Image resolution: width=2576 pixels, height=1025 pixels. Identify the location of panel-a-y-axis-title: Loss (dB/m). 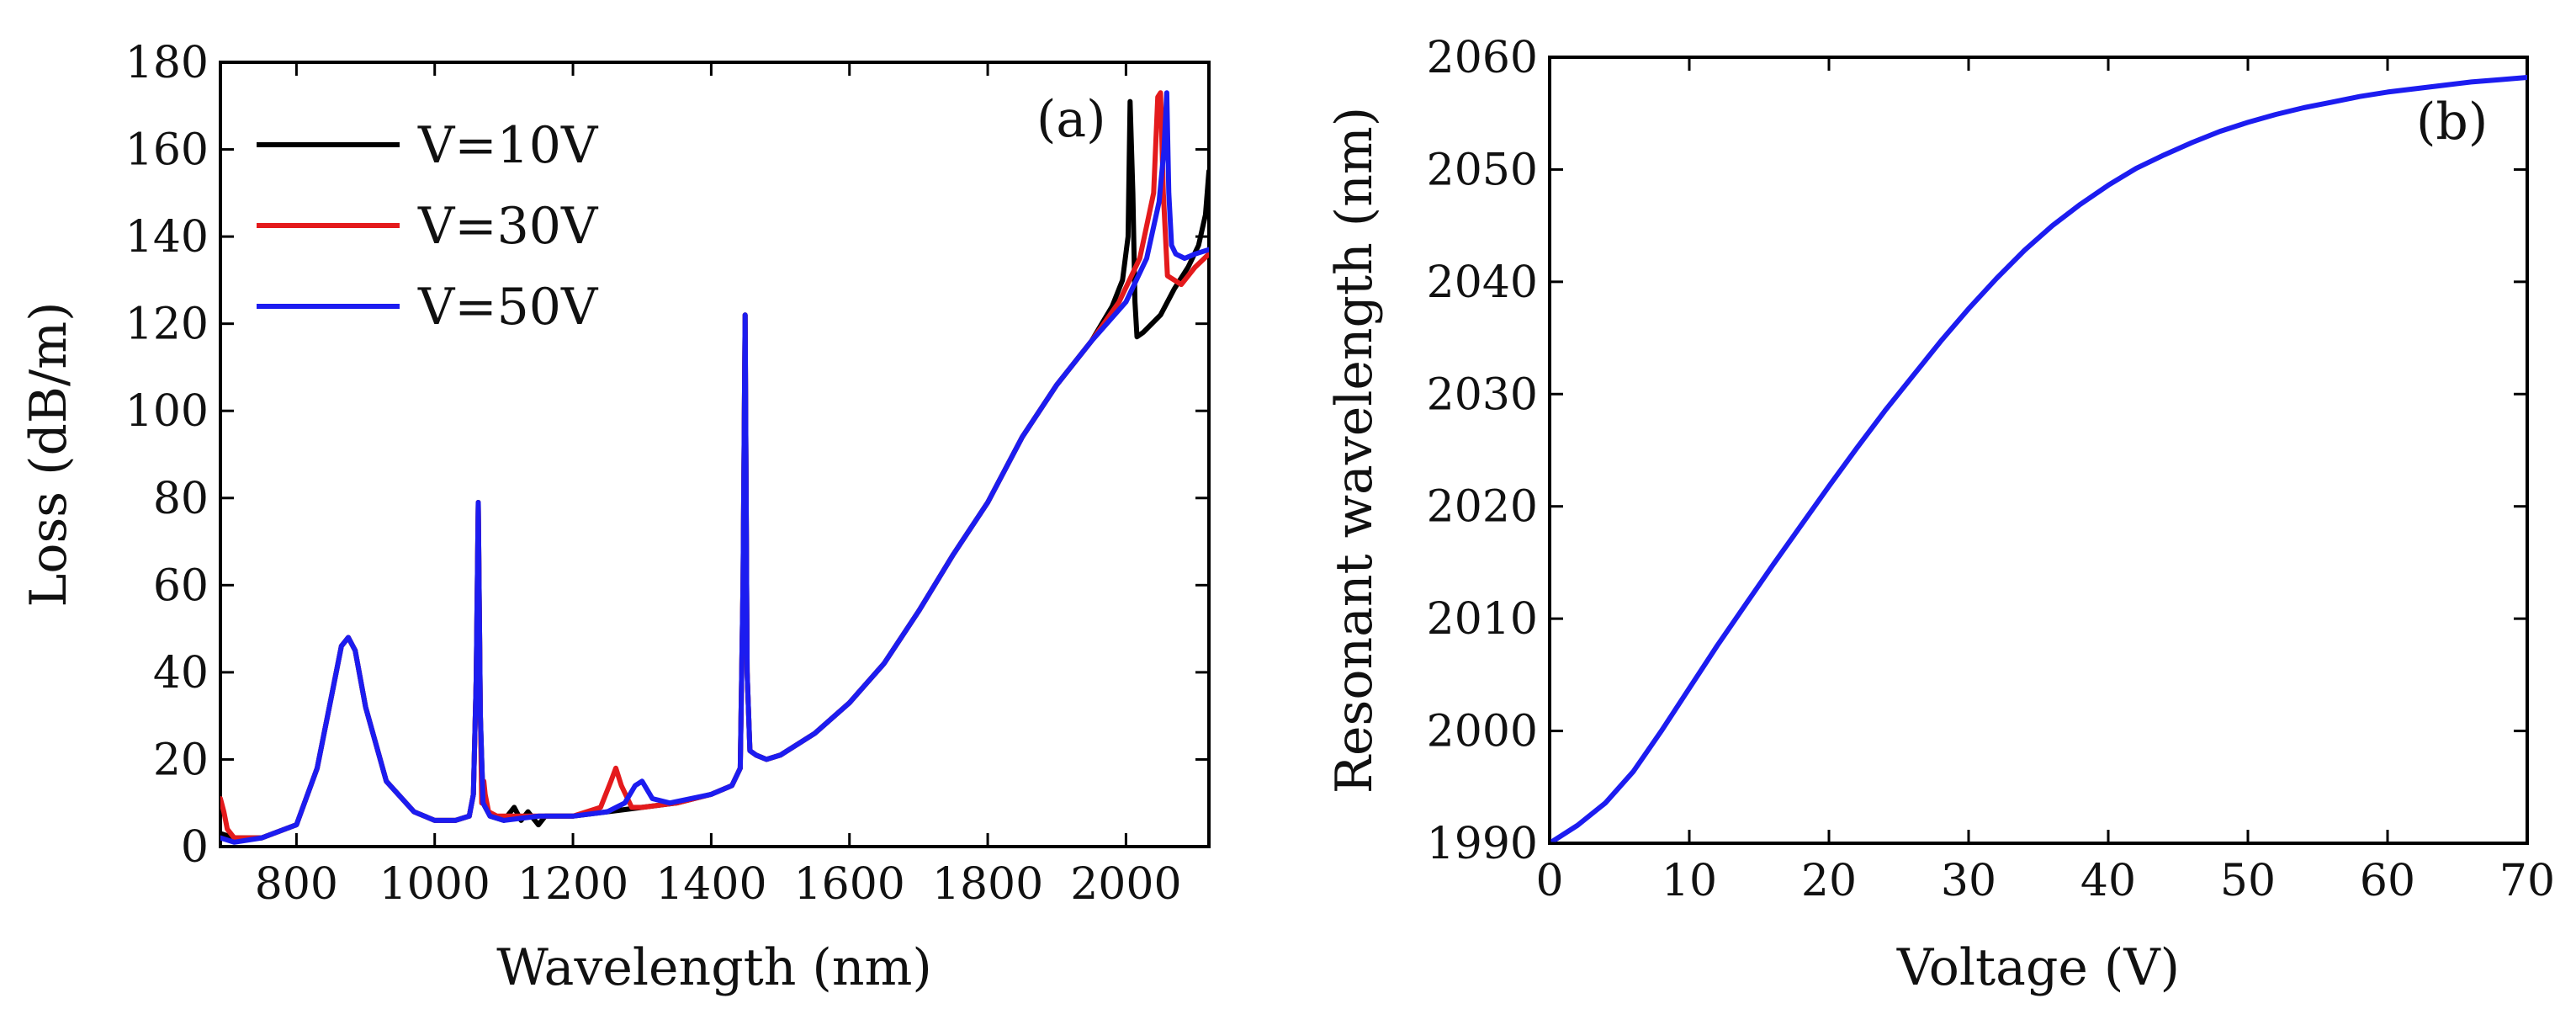
(48, 454).